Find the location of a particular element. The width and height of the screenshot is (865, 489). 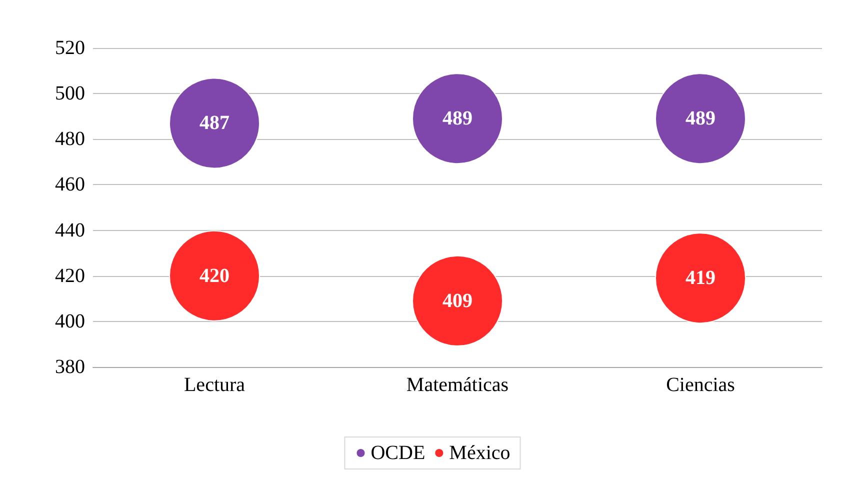

y-tick-label: 500 is located at coordinates (70, 93).